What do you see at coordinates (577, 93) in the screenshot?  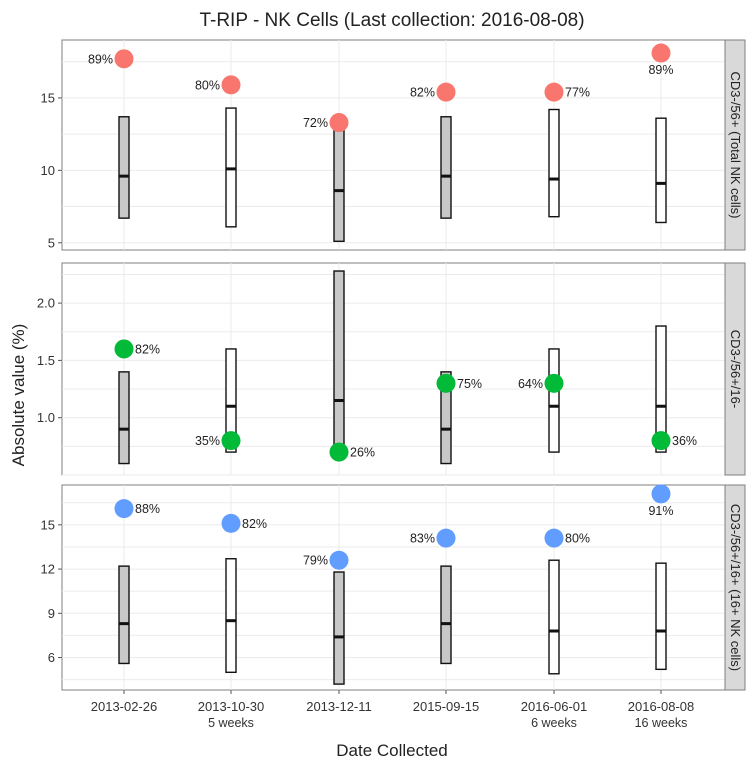 I see `percentile-label: 77%` at bounding box center [577, 93].